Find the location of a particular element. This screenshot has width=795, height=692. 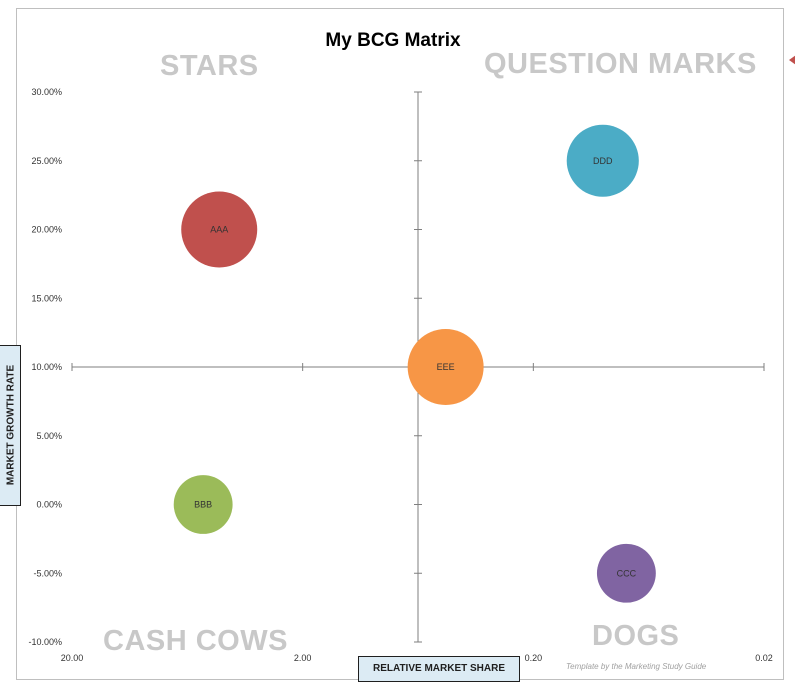

y-tick-label: 0.00% is located at coordinates (49, 505).